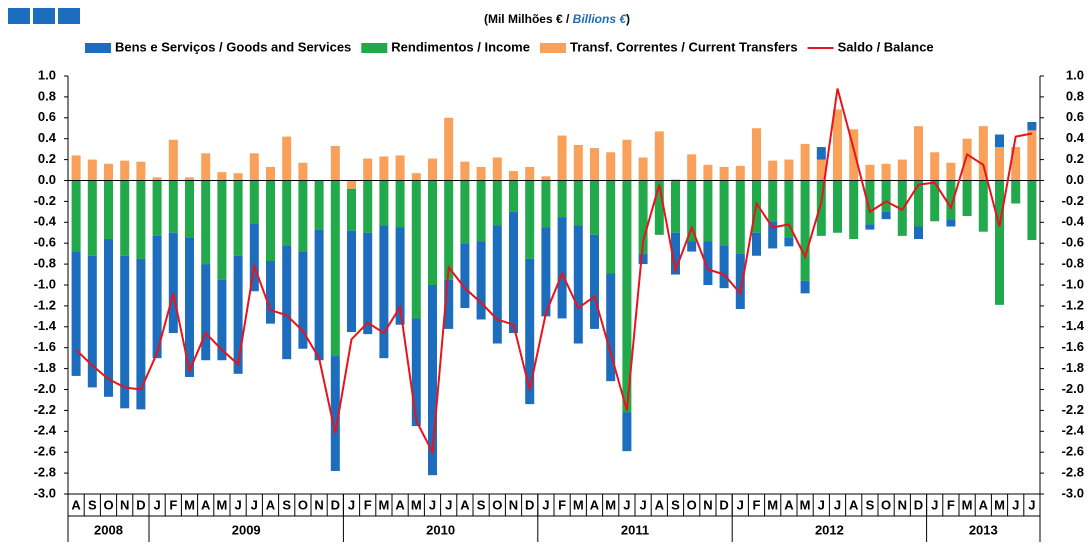 This screenshot has width=1090, height=547. What do you see at coordinates (47, 116) in the screenshot?
I see `y-tick-label: 0.6` at bounding box center [47, 116].